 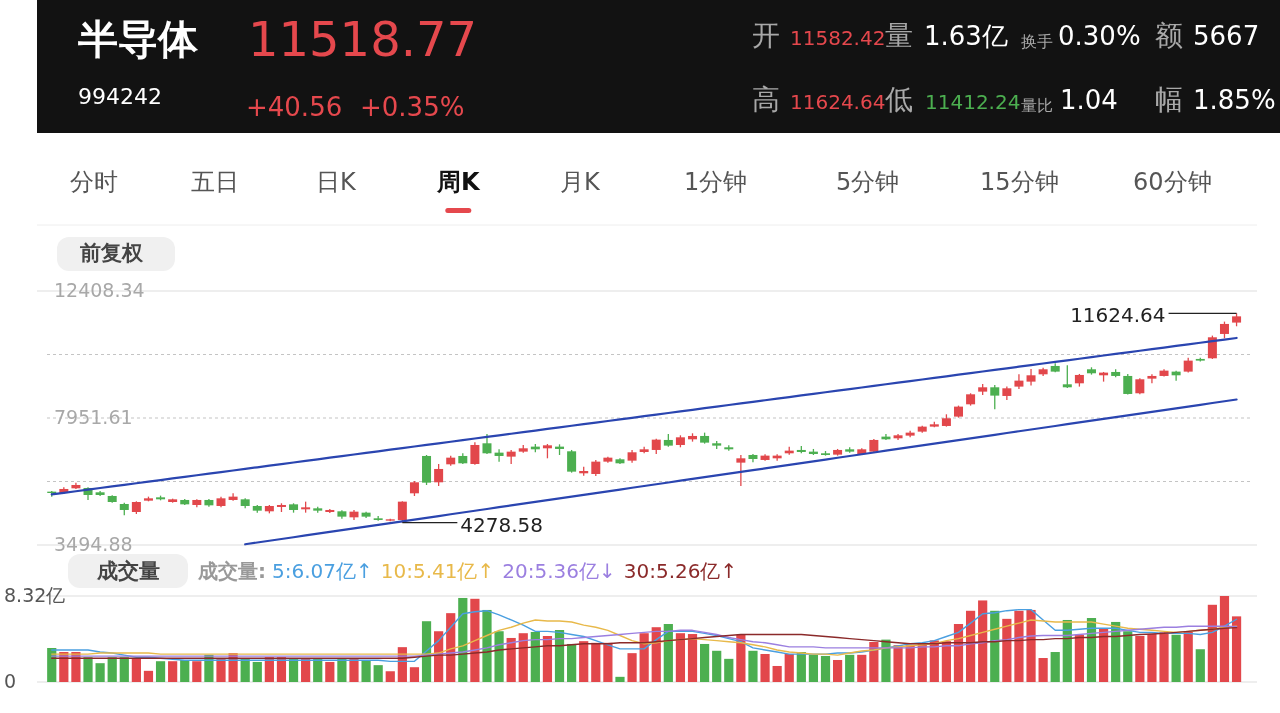 I want to click on y-tick-label: 8.32亿, so click(x=35, y=594).